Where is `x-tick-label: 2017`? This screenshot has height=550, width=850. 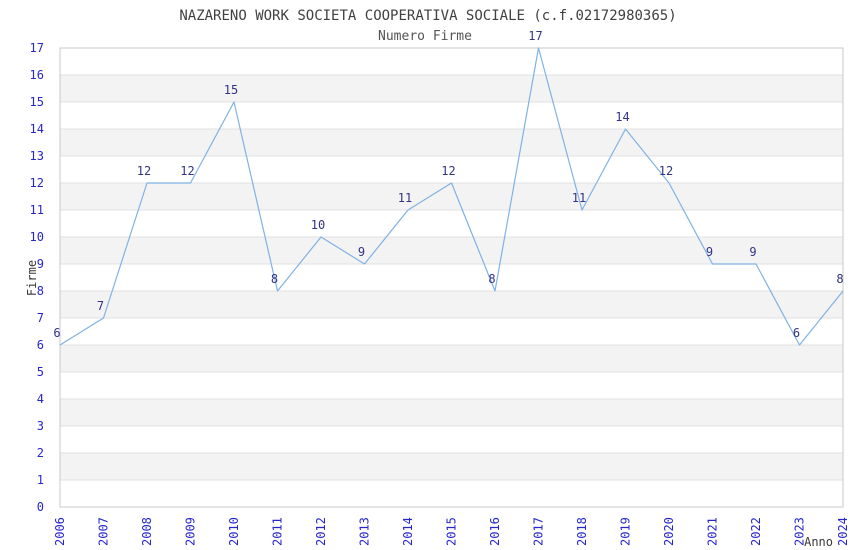
x-tick-label: 2017 is located at coordinates (539, 531).